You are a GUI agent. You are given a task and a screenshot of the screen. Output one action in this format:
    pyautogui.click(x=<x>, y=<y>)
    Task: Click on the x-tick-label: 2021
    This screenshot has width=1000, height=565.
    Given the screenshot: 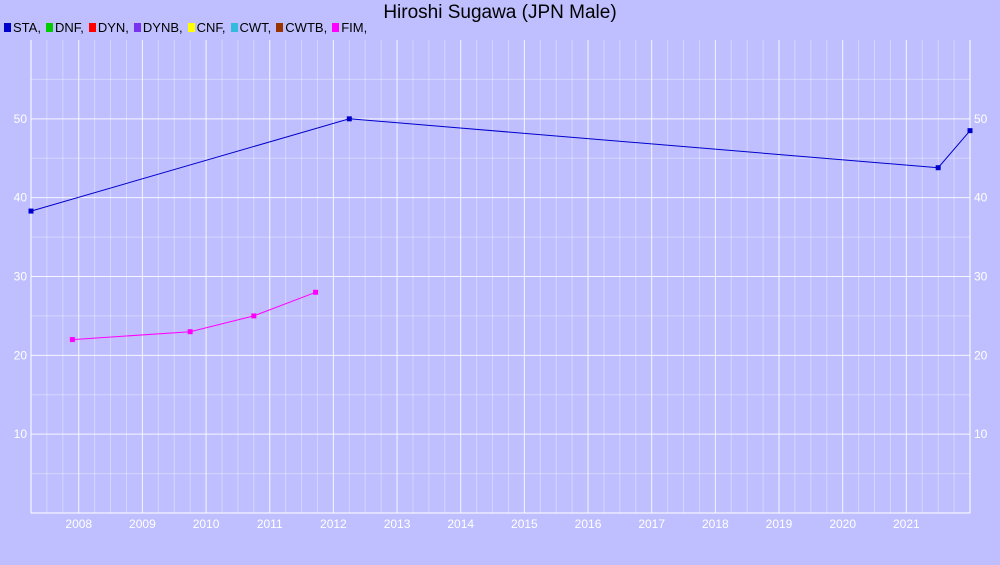 What is the action you would take?
    pyautogui.click(x=906, y=524)
    